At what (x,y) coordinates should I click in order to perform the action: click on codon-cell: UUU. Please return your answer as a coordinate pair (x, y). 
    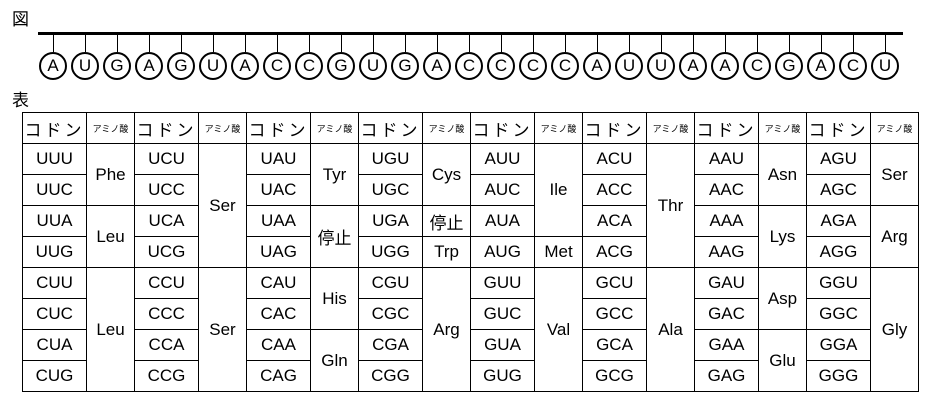
    Looking at the image, I should click on (54, 159).